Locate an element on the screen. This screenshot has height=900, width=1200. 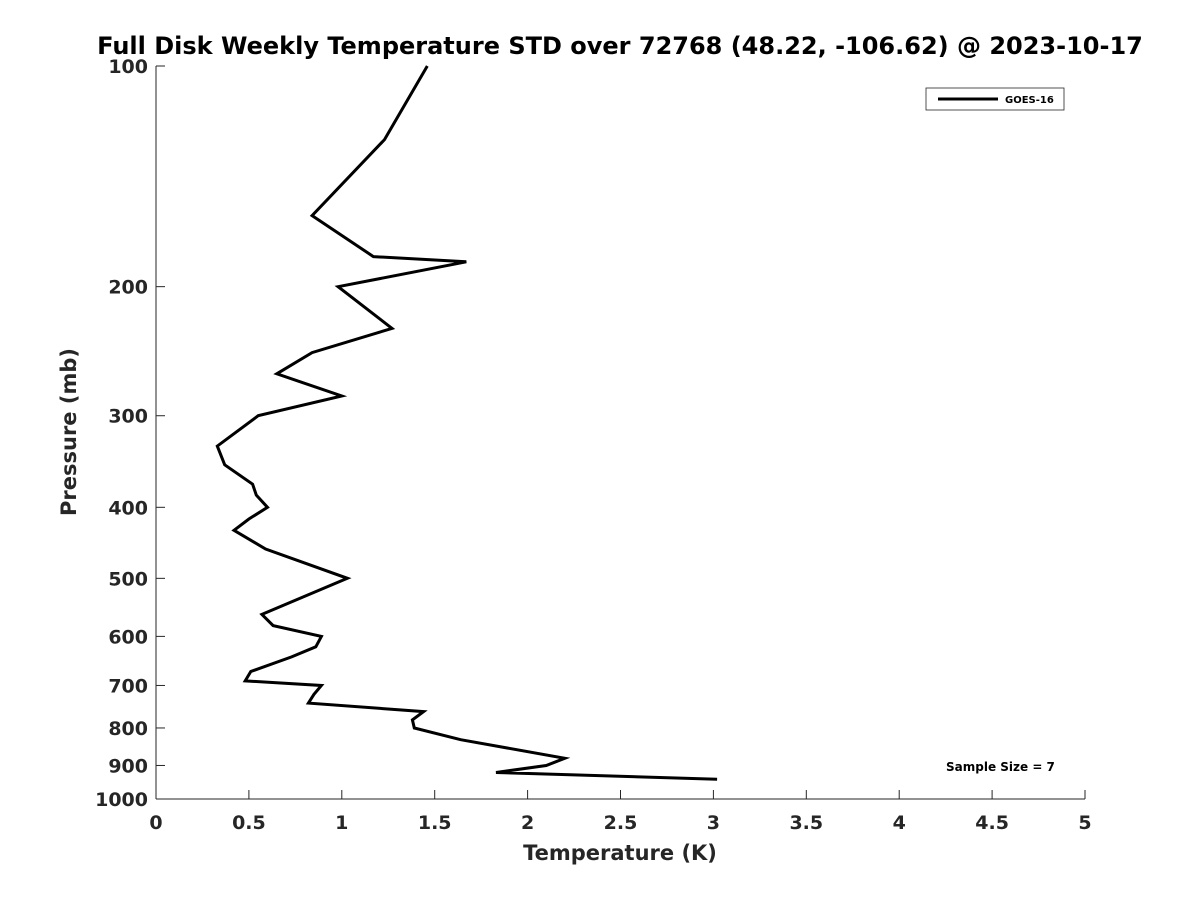
x-tick-label: 2.5 is located at coordinates (621, 823).